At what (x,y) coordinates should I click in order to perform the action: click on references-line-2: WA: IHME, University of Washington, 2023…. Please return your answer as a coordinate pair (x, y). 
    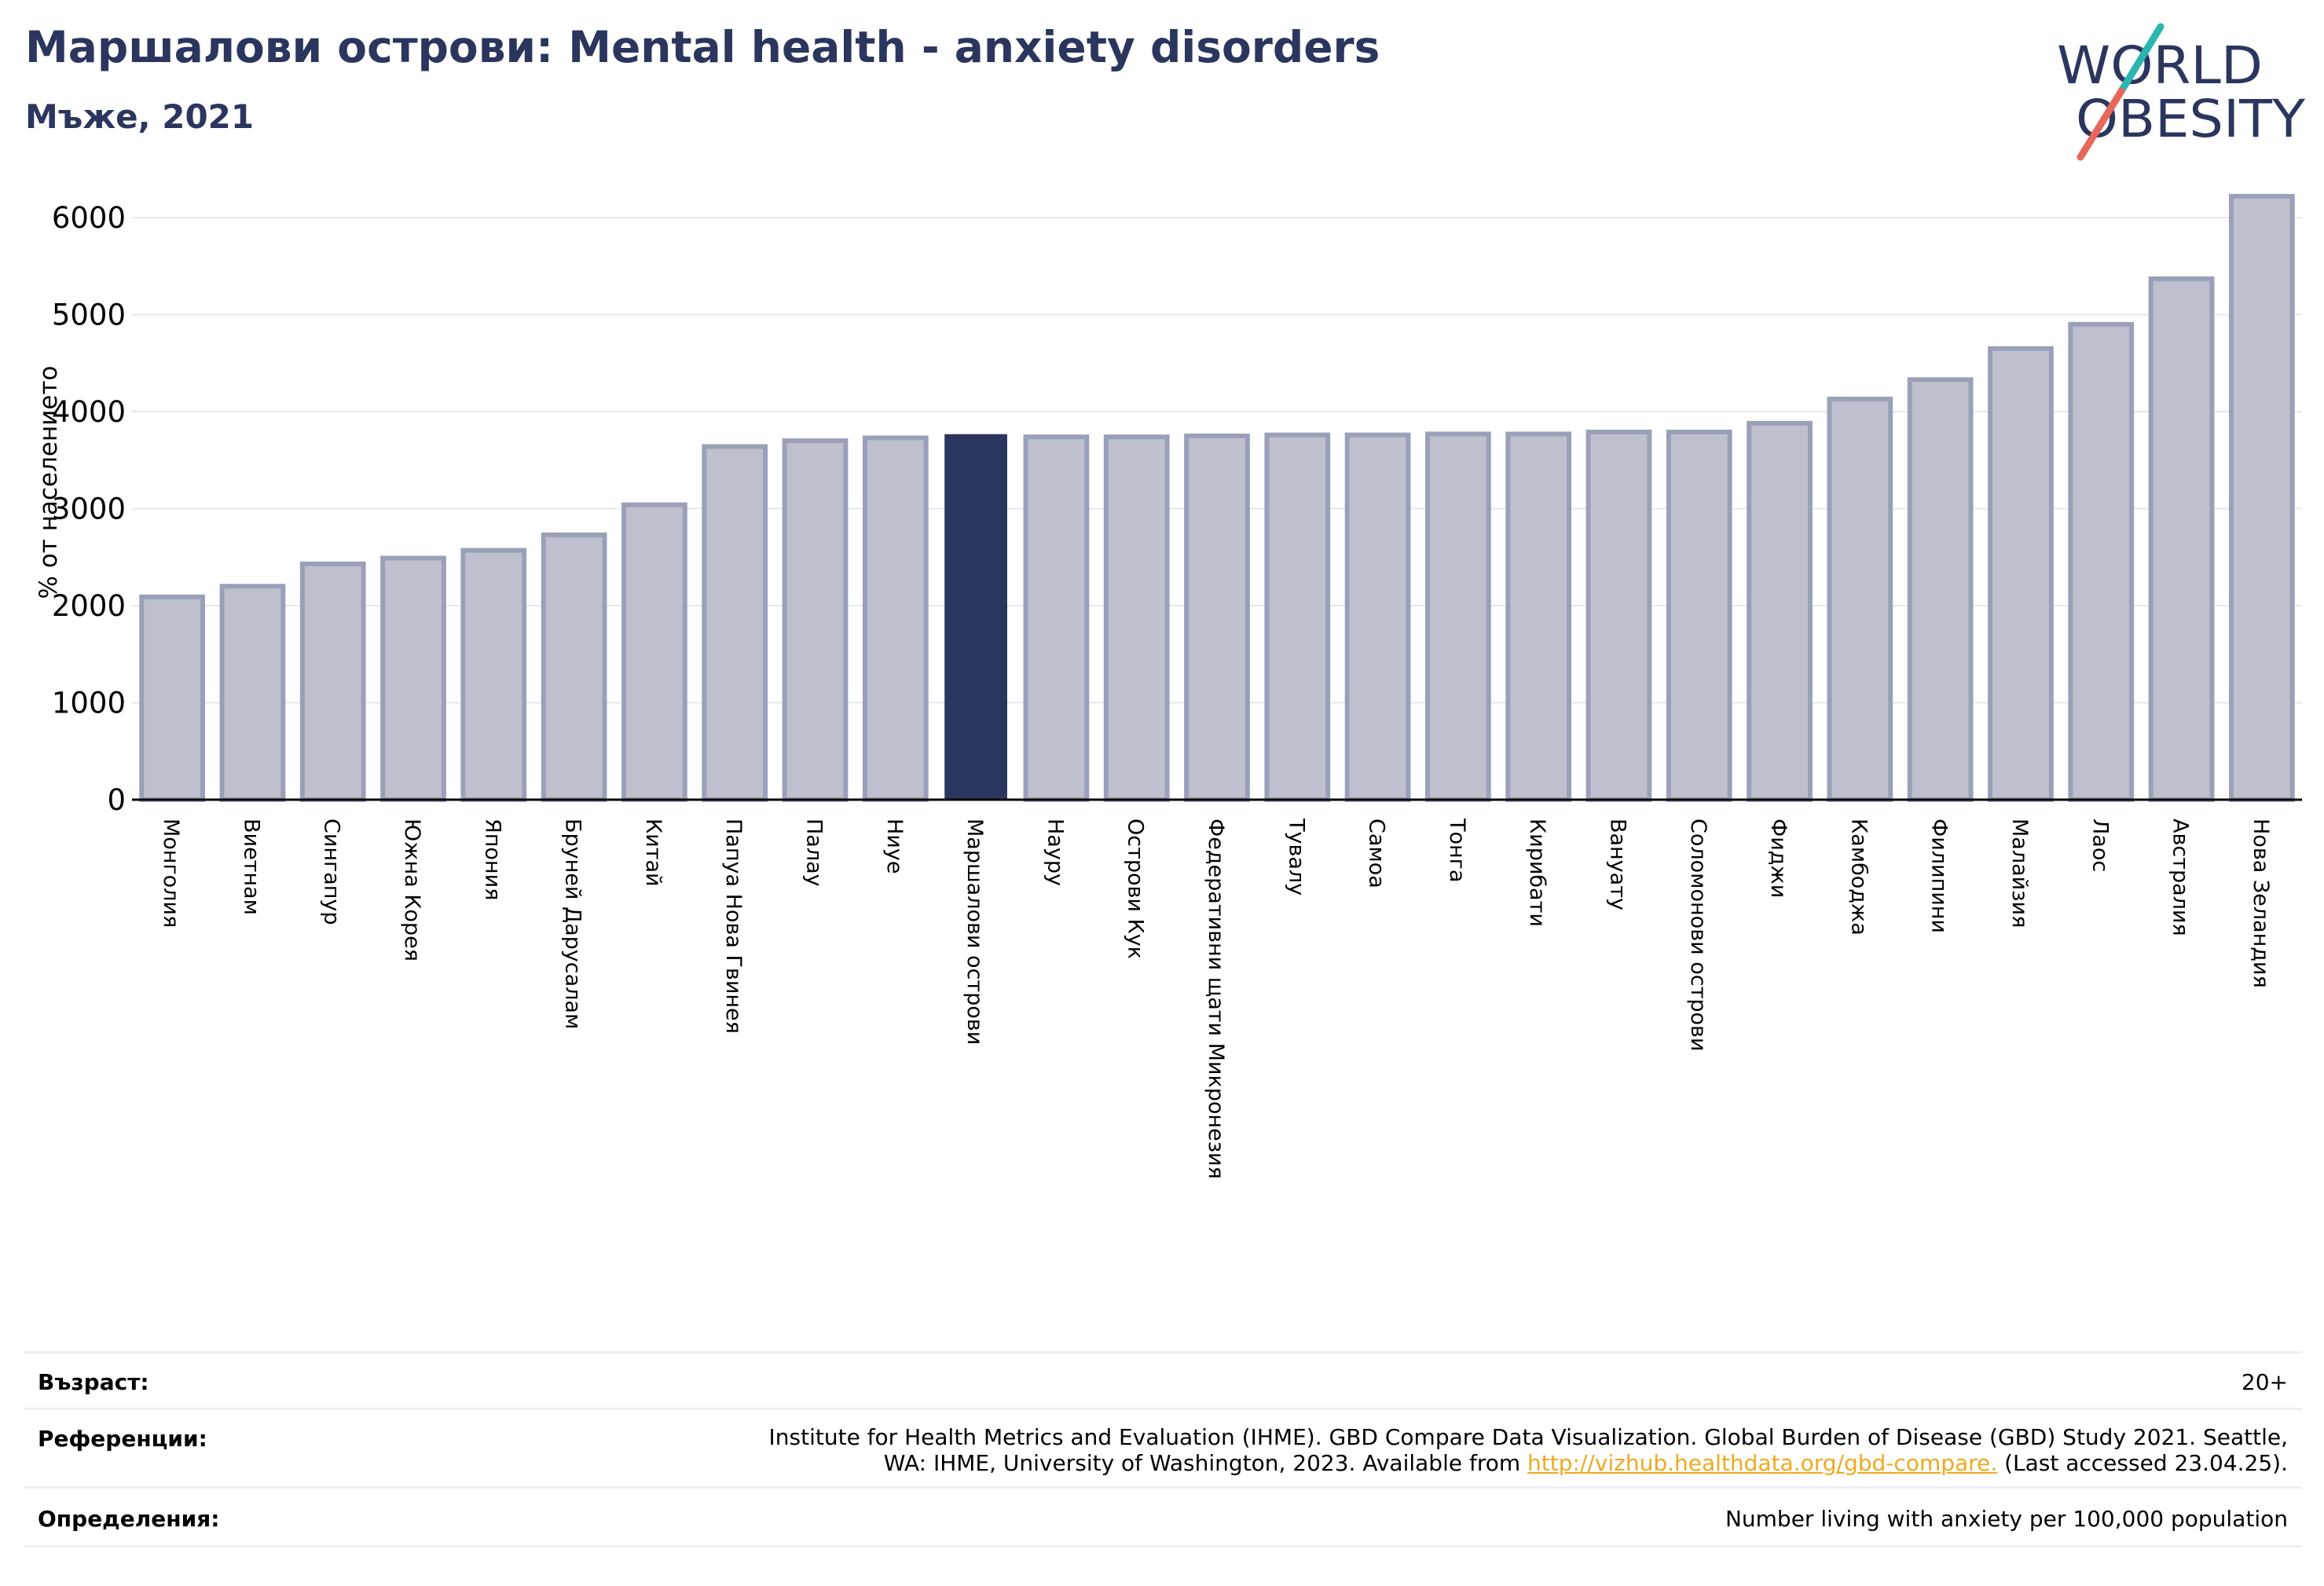
    Looking at the image, I should click on (1528, 1463).